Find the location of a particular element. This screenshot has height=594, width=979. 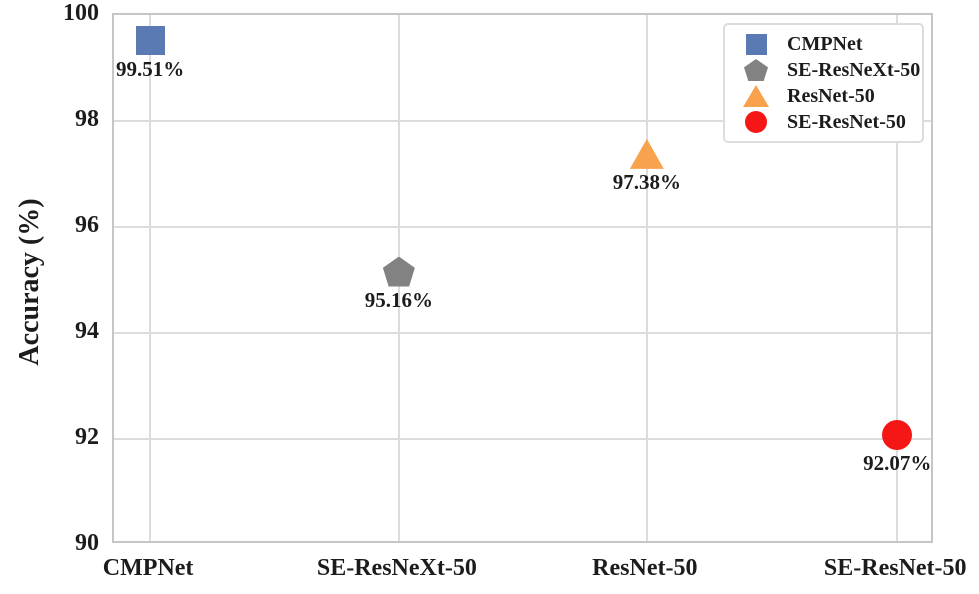

data-point-label: 99.51% is located at coordinates (150, 68).